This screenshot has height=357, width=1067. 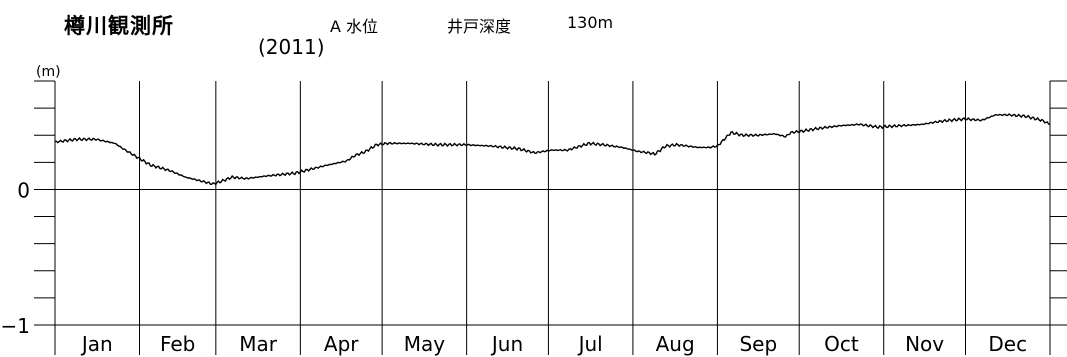 What do you see at coordinates (479, 26) in the screenshot?
I see `well-depth-label: 井戸深度` at bounding box center [479, 26].